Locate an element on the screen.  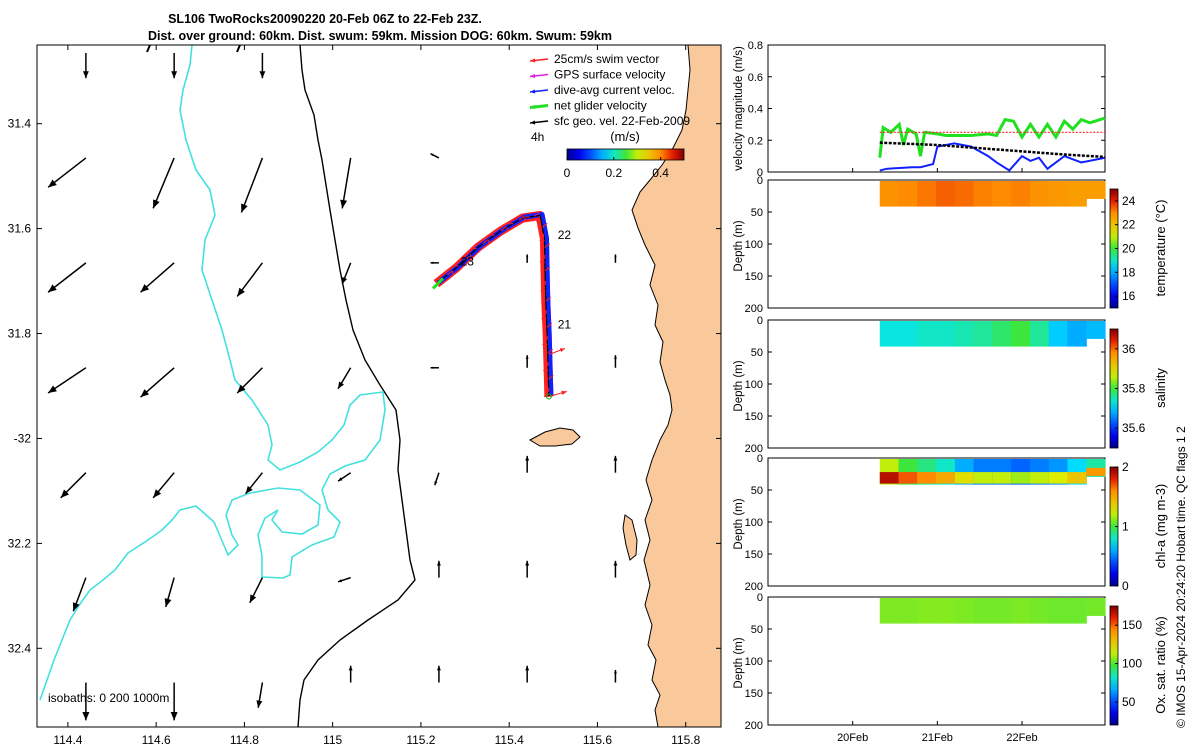
map-ytick-label: 32.4 is located at coordinates (20, 648).